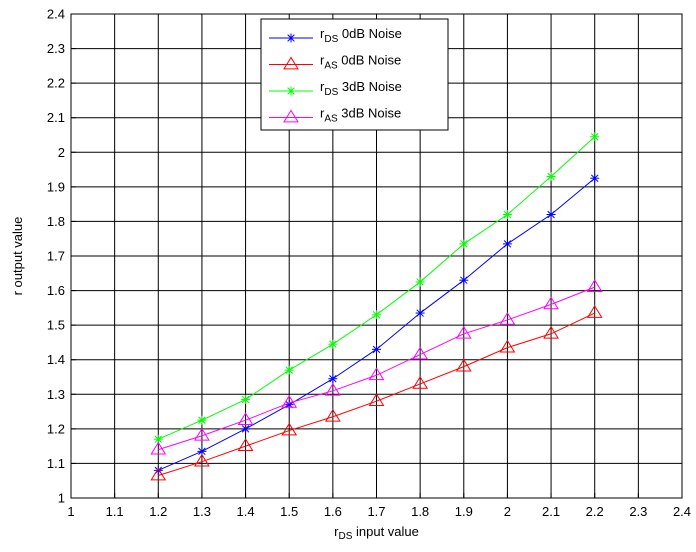 Image resolution: width=696 pixels, height=552 pixels. I want to click on legend-item: rDS 3dB Noise, so click(335, 88).